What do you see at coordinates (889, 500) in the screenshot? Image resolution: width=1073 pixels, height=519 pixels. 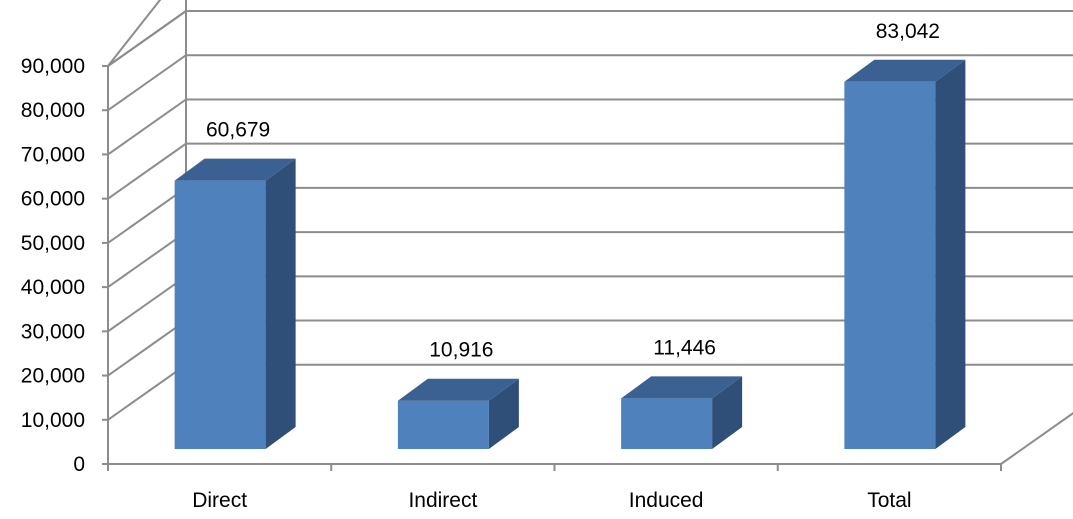 I see `x-tick-label: Total` at bounding box center [889, 500].